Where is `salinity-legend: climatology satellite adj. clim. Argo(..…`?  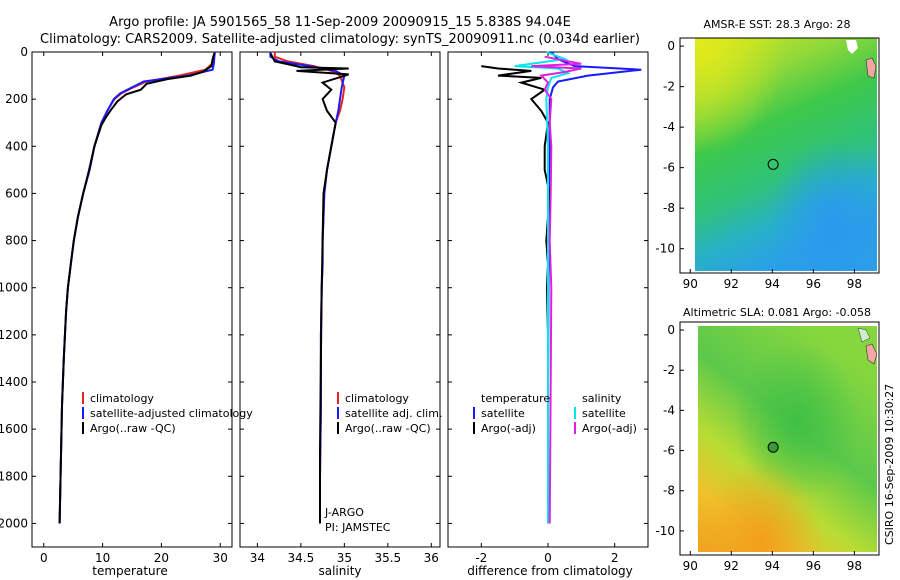
salinity-legend: climatology satellite adj. clim. Argo(..… is located at coordinates (383, 463).